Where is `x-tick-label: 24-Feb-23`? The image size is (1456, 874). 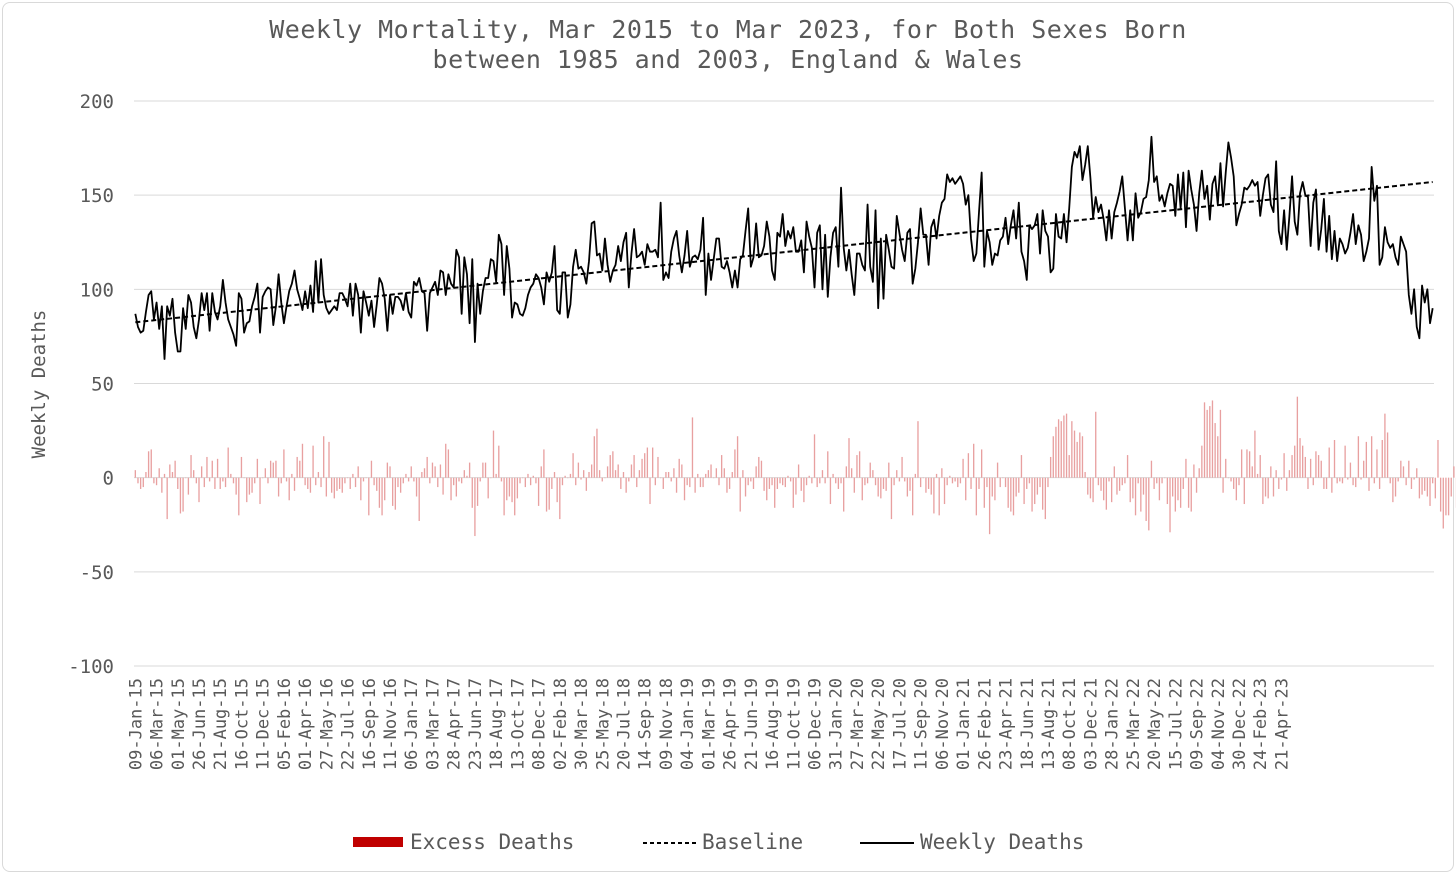 x-tick-label: 24-Feb-23 is located at coordinates (1261, 724).